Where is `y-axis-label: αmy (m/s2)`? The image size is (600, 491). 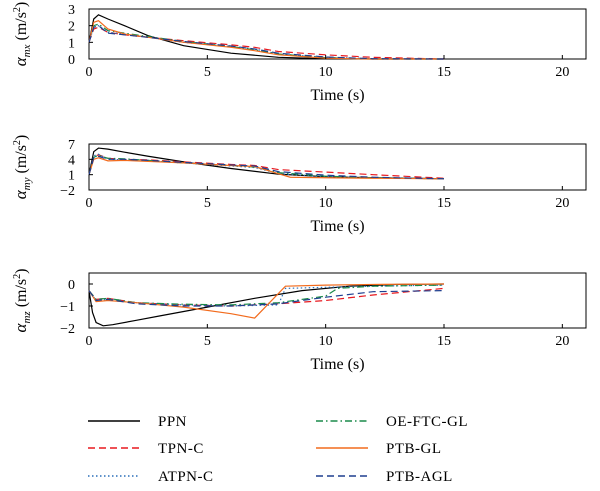
y-axis-label: αmy (m/s2) is located at coordinates (22, 167).